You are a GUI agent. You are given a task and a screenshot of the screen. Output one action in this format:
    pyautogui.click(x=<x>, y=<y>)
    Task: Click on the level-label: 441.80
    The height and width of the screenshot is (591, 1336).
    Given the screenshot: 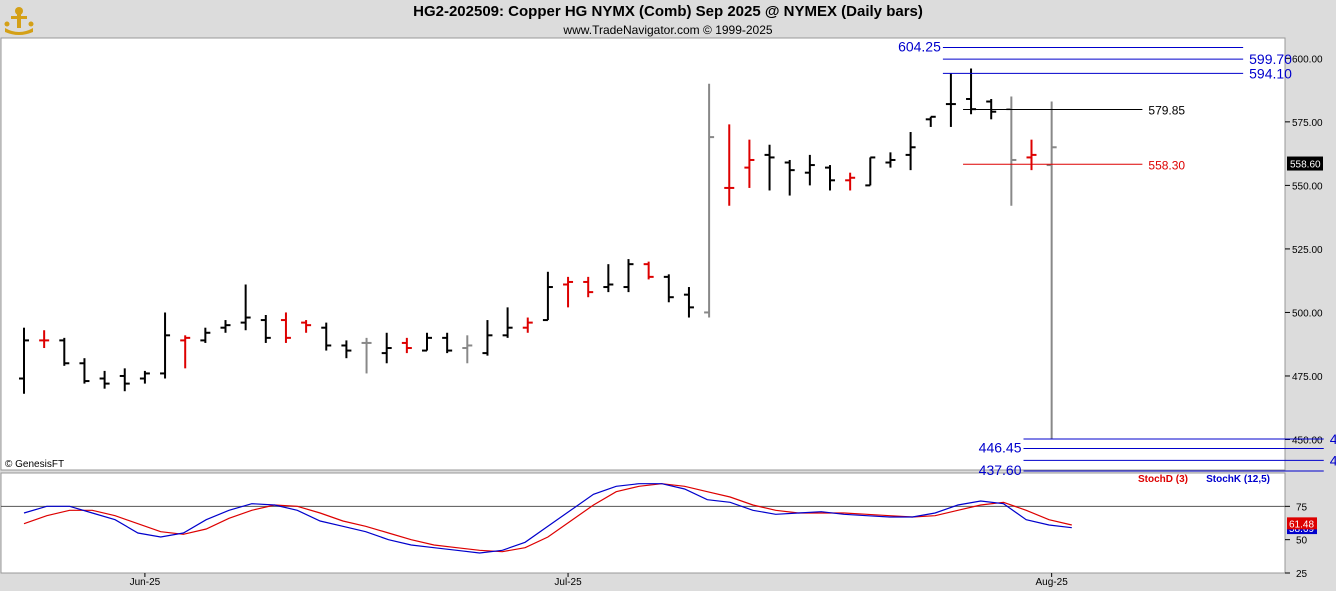 What is the action you would take?
    pyautogui.click(x=1333, y=460)
    